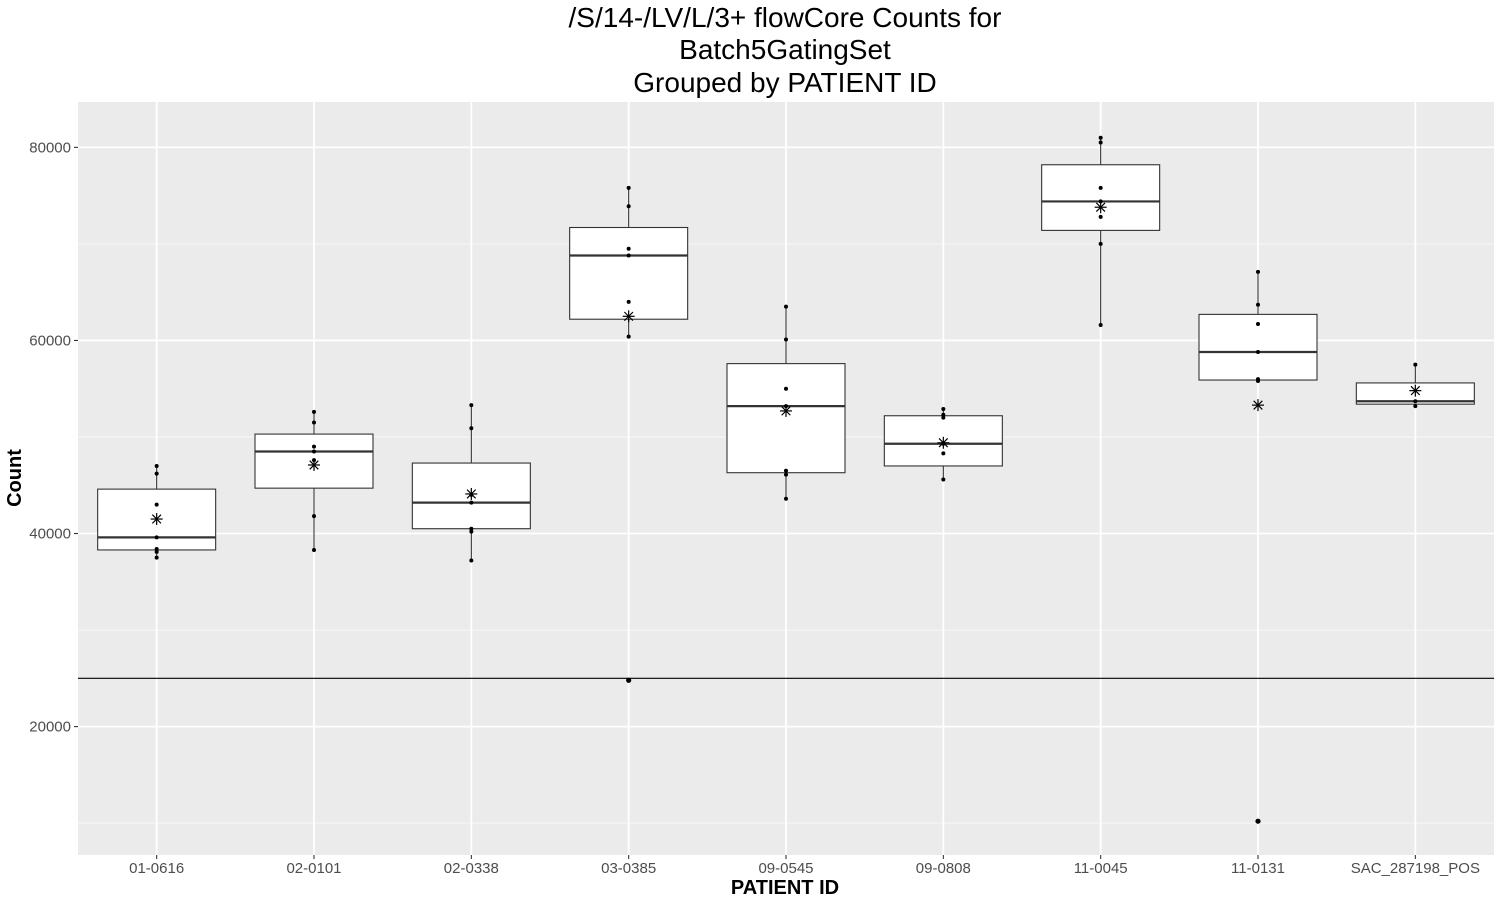 The image size is (1500, 905). What do you see at coordinates (471, 868) in the screenshot?
I see `x-tick-label: 02-0338` at bounding box center [471, 868].